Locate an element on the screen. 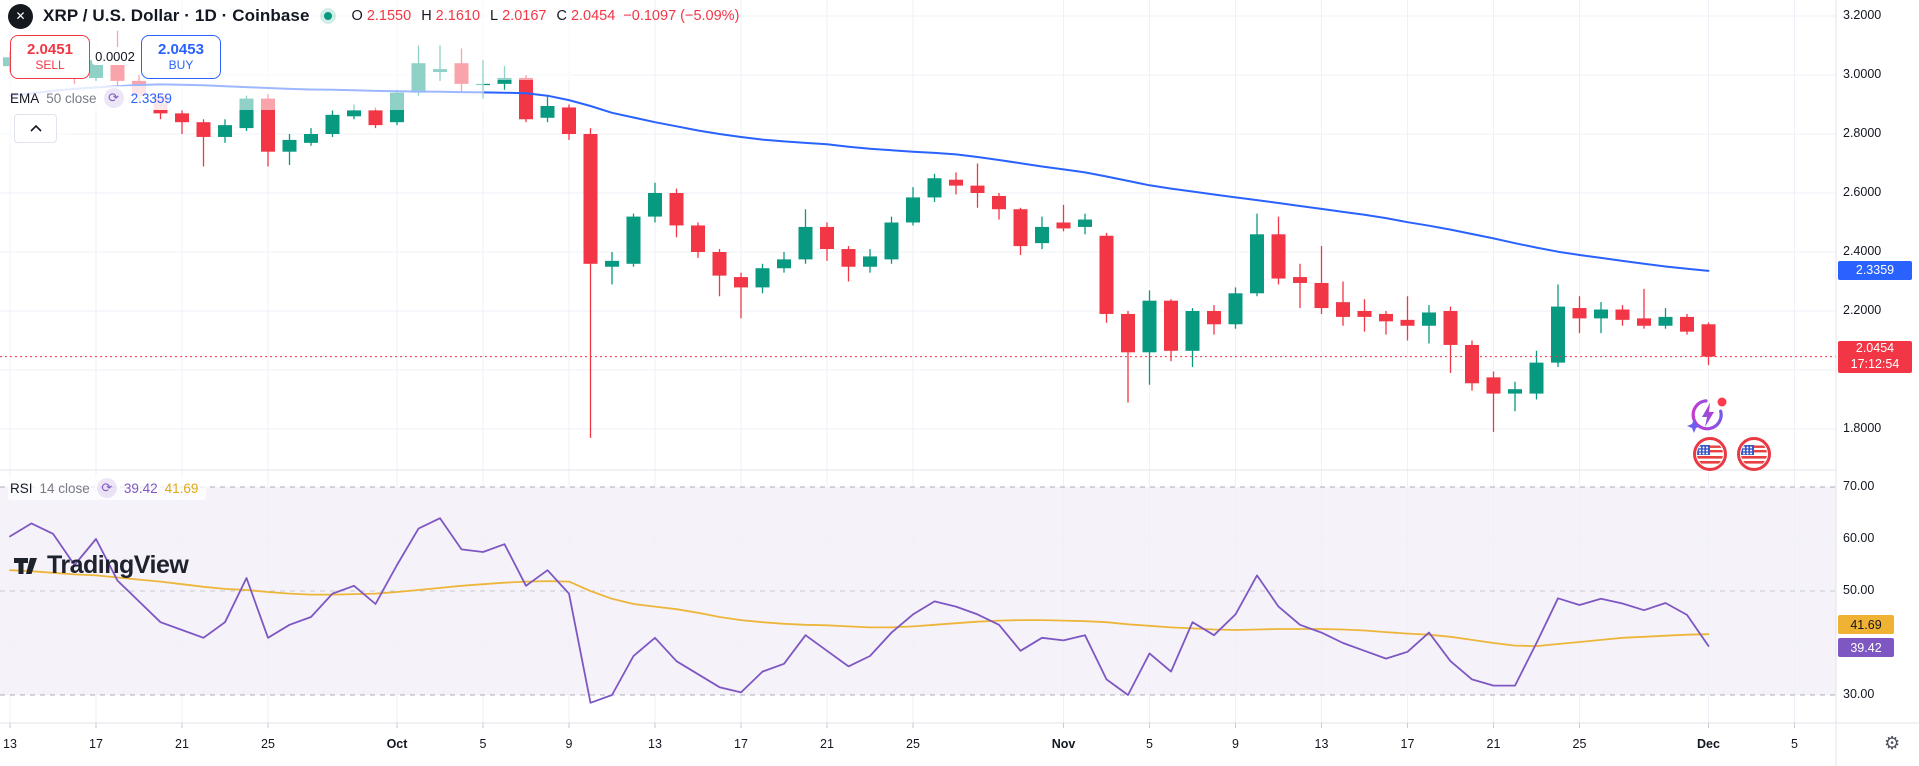  rsi-ma-value: 41.69 is located at coordinates (181, 488).